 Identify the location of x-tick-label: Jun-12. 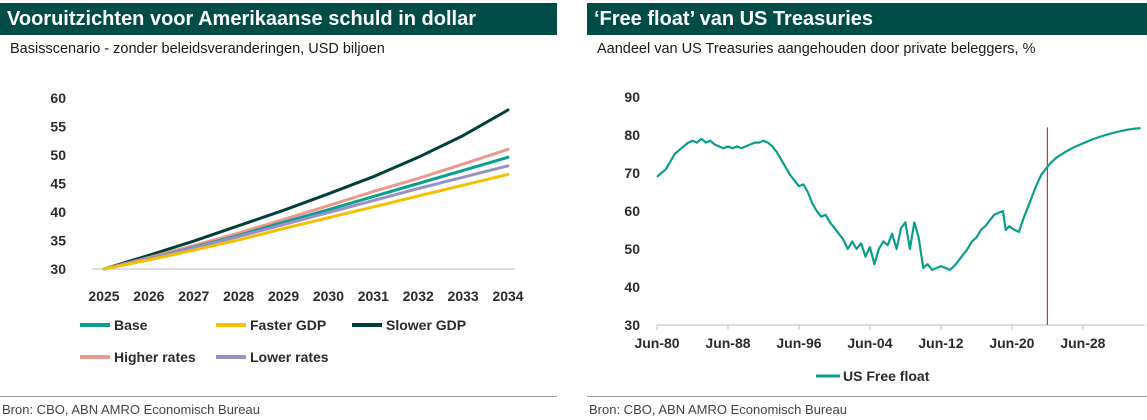
(940, 343).